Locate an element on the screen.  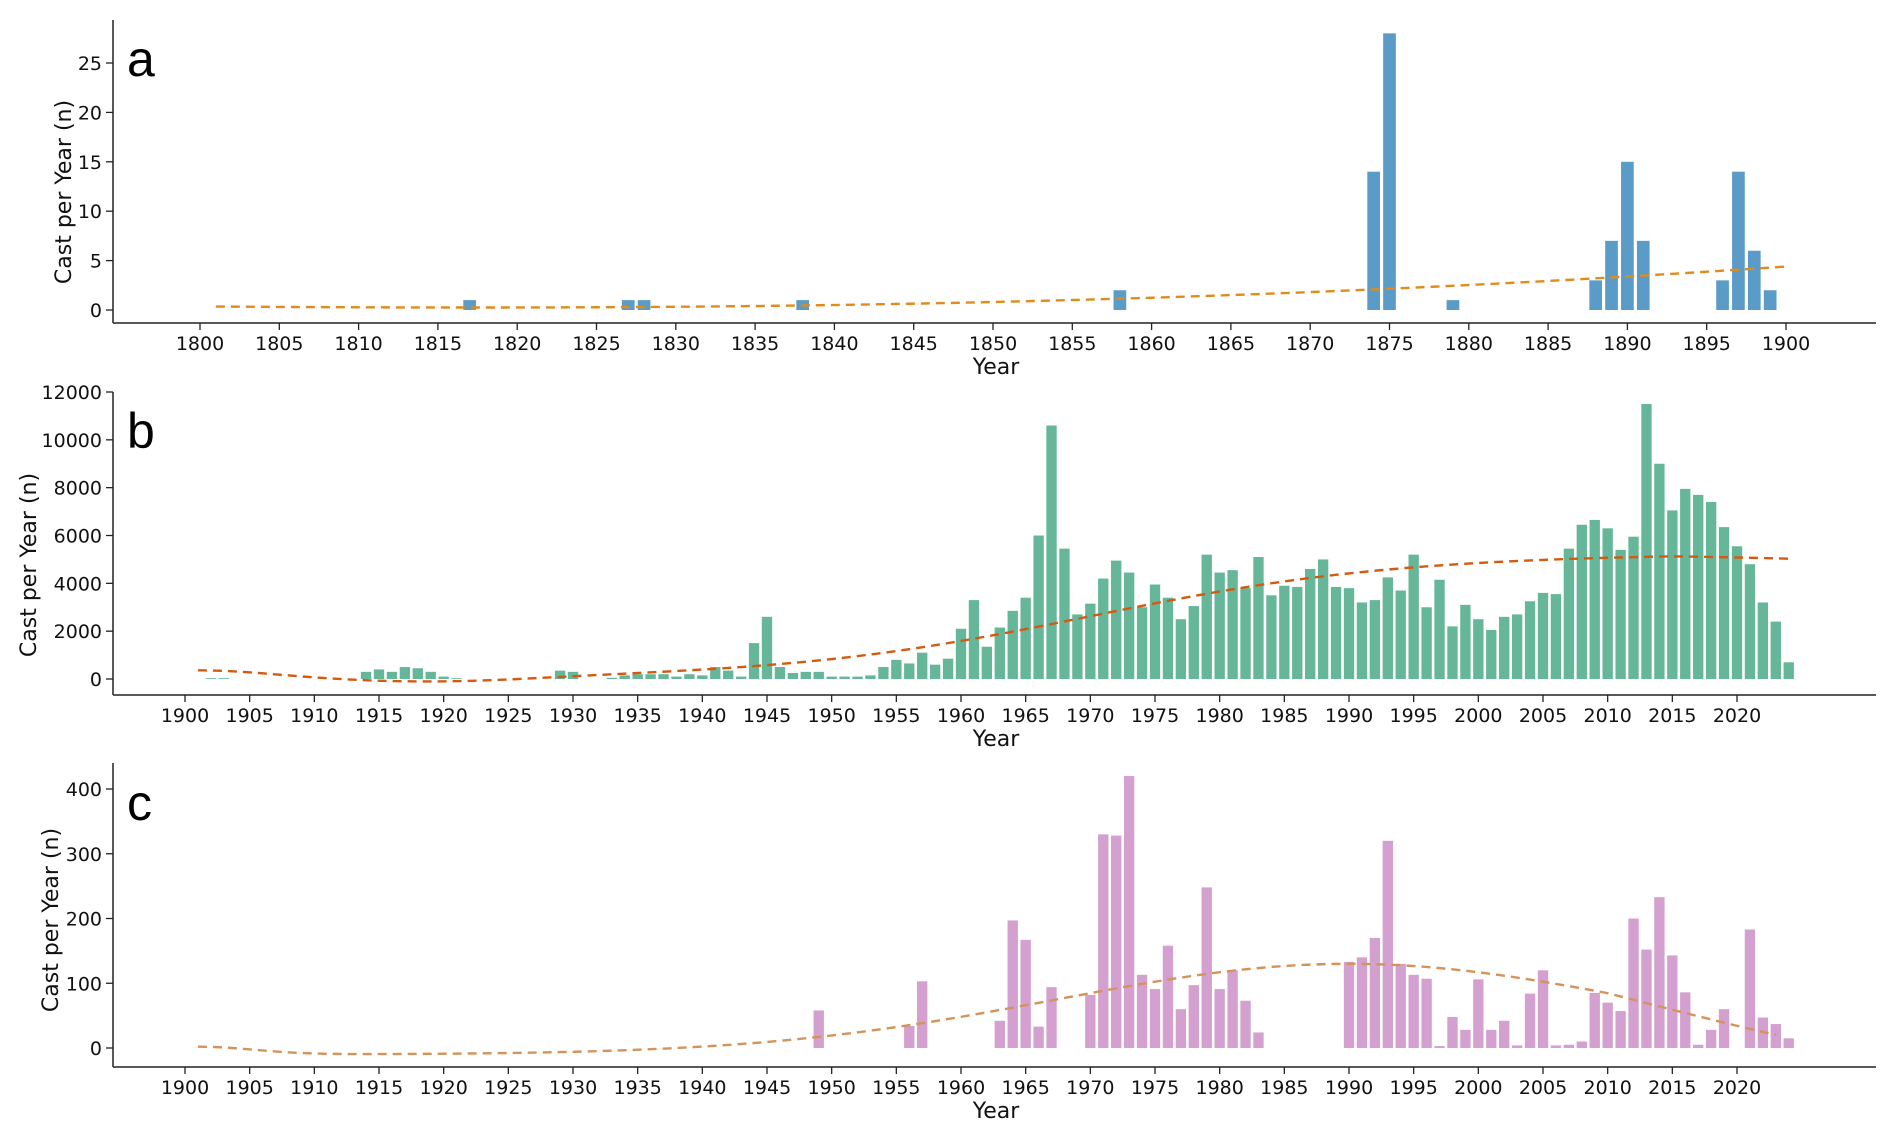
x-tick-label: 1885 is located at coordinates (1548, 344).